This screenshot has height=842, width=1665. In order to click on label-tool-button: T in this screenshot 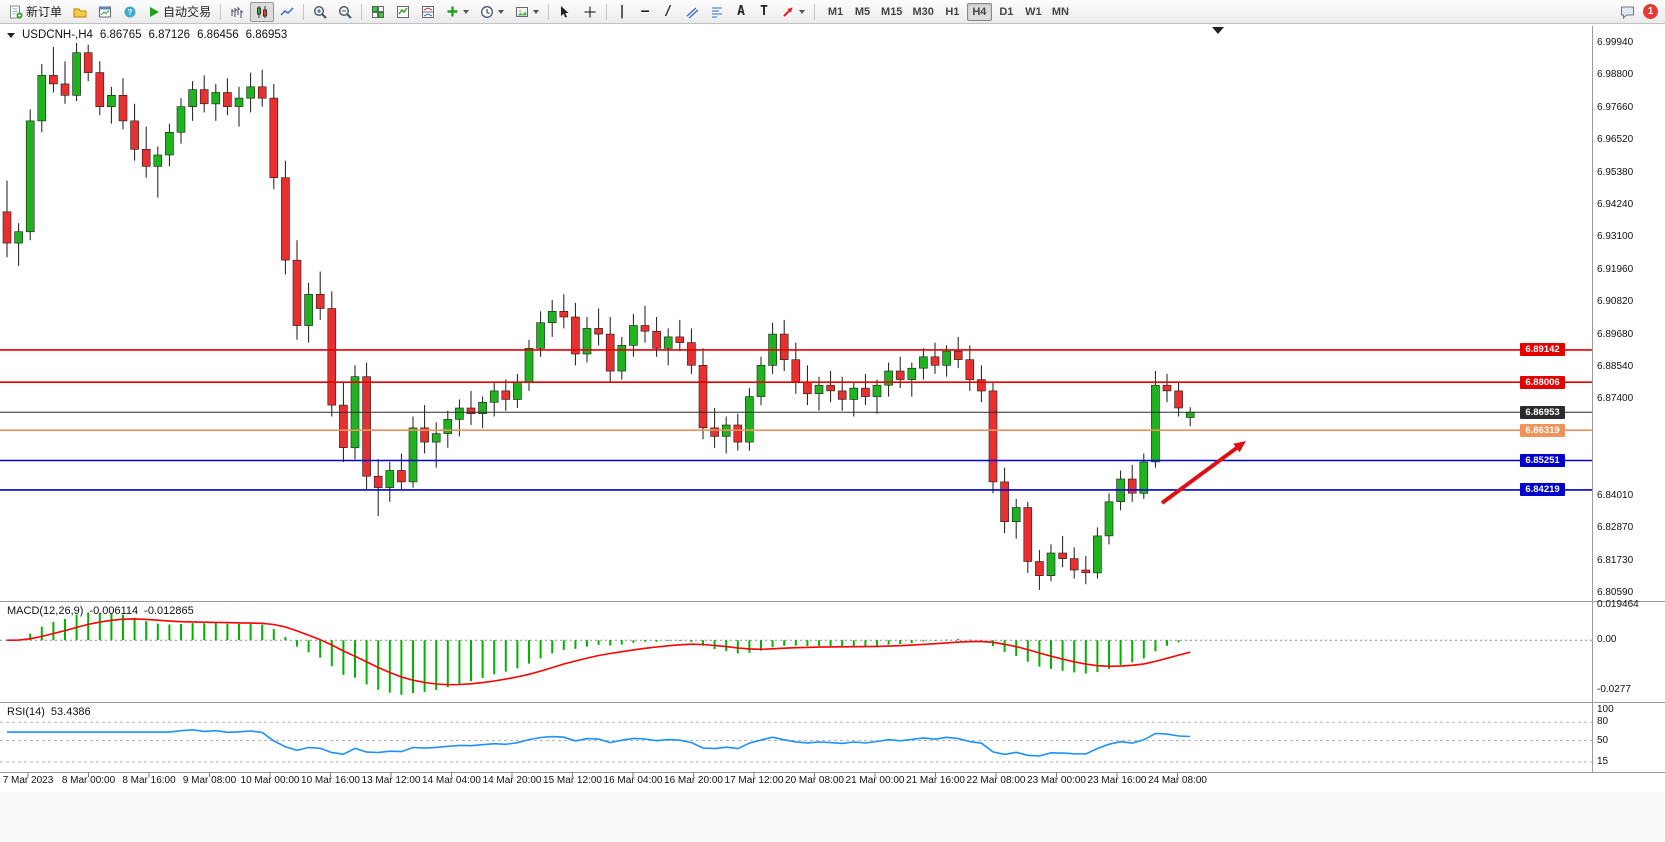, I will do `click(764, 12)`.